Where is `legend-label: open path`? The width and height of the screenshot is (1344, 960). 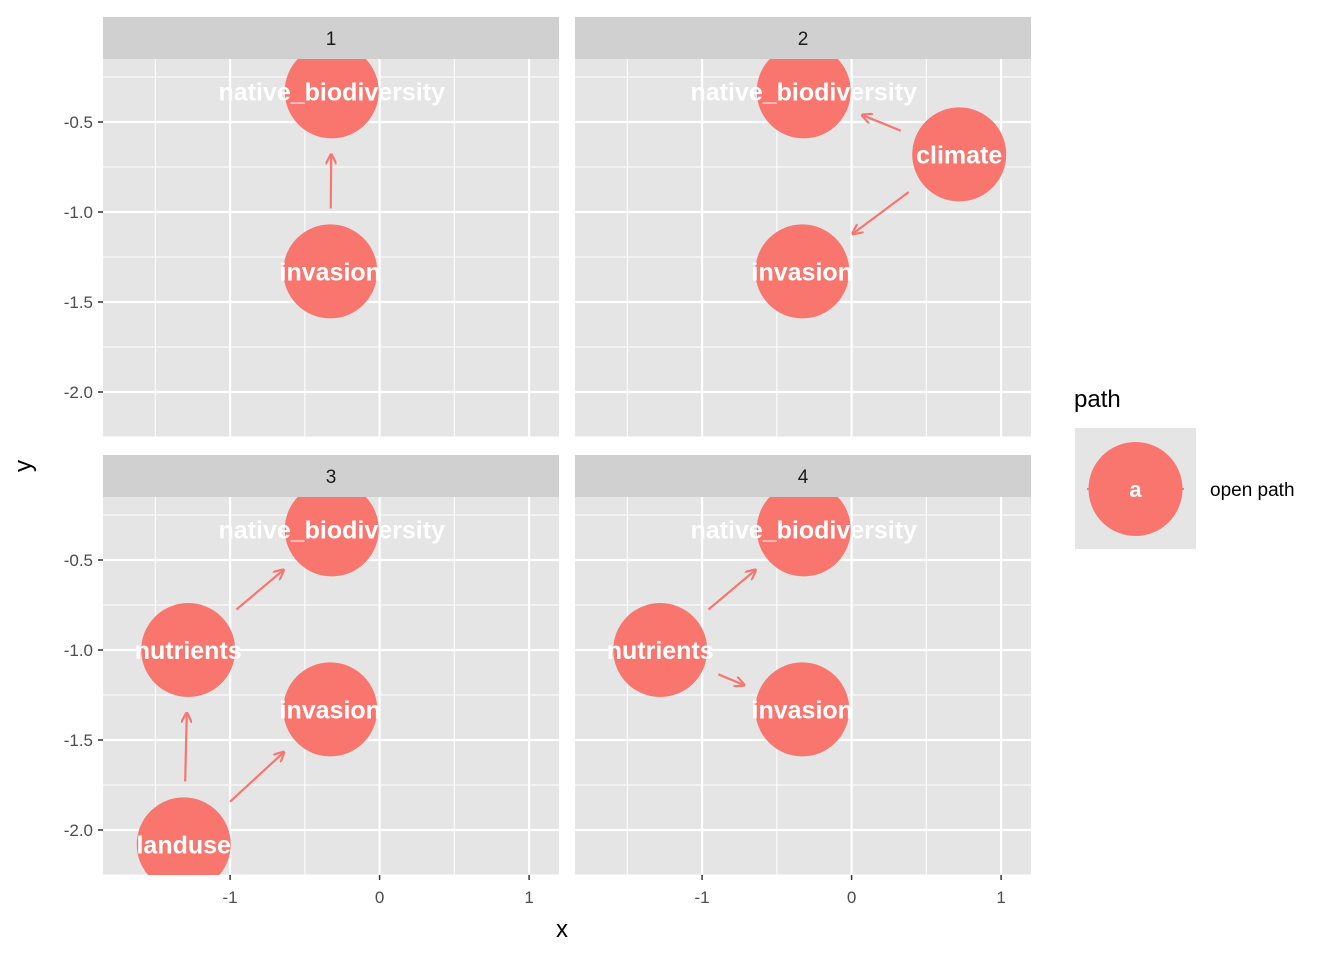 legend-label: open path is located at coordinates (1252, 490).